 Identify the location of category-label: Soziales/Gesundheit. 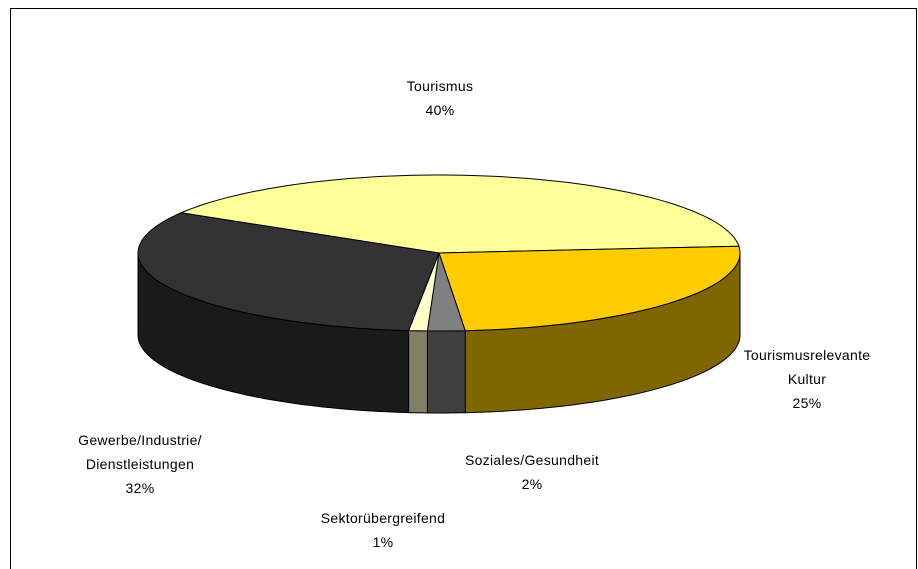
(532, 460).